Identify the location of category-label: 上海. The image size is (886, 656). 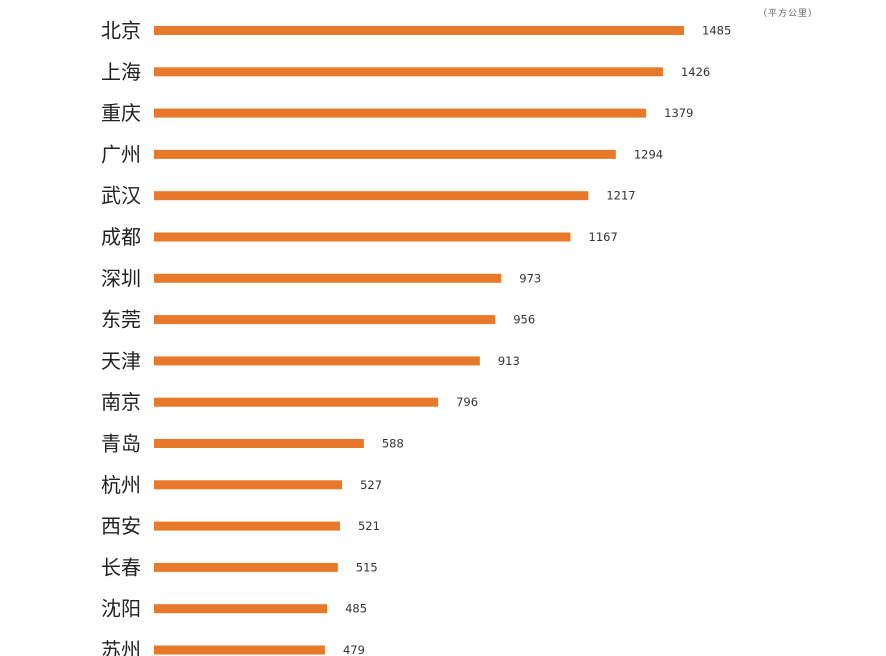
(121, 72).